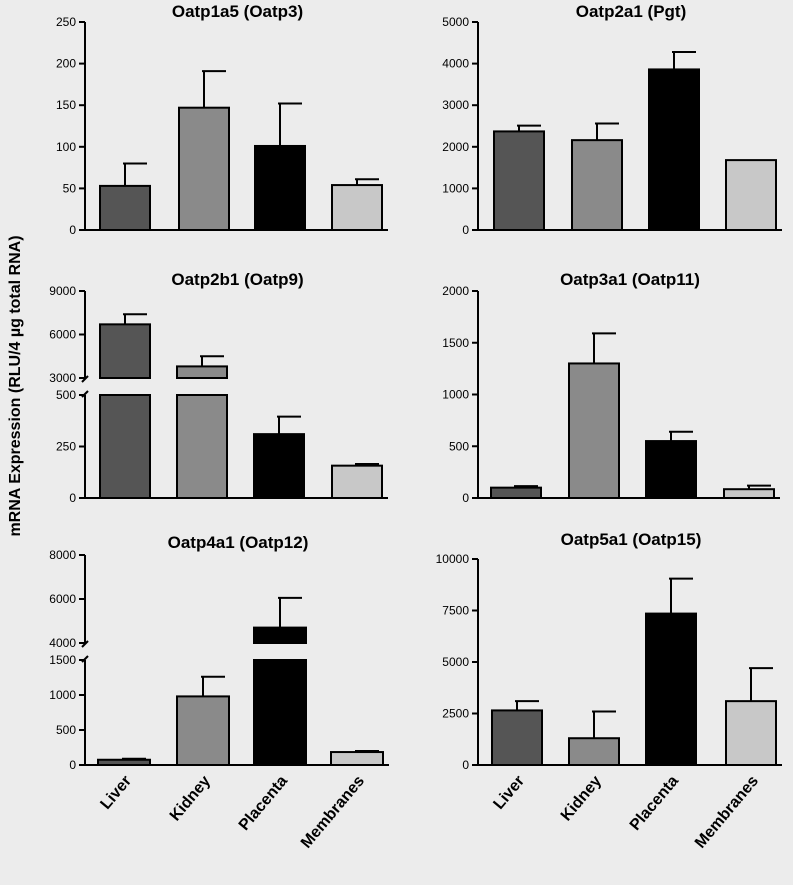  What do you see at coordinates (612, 119) in the screenshot?
I see `chart-panel-2: Oatp2a1 (Pgt) 0 1000 2000 3000 4000 5000` at bounding box center [612, 119].